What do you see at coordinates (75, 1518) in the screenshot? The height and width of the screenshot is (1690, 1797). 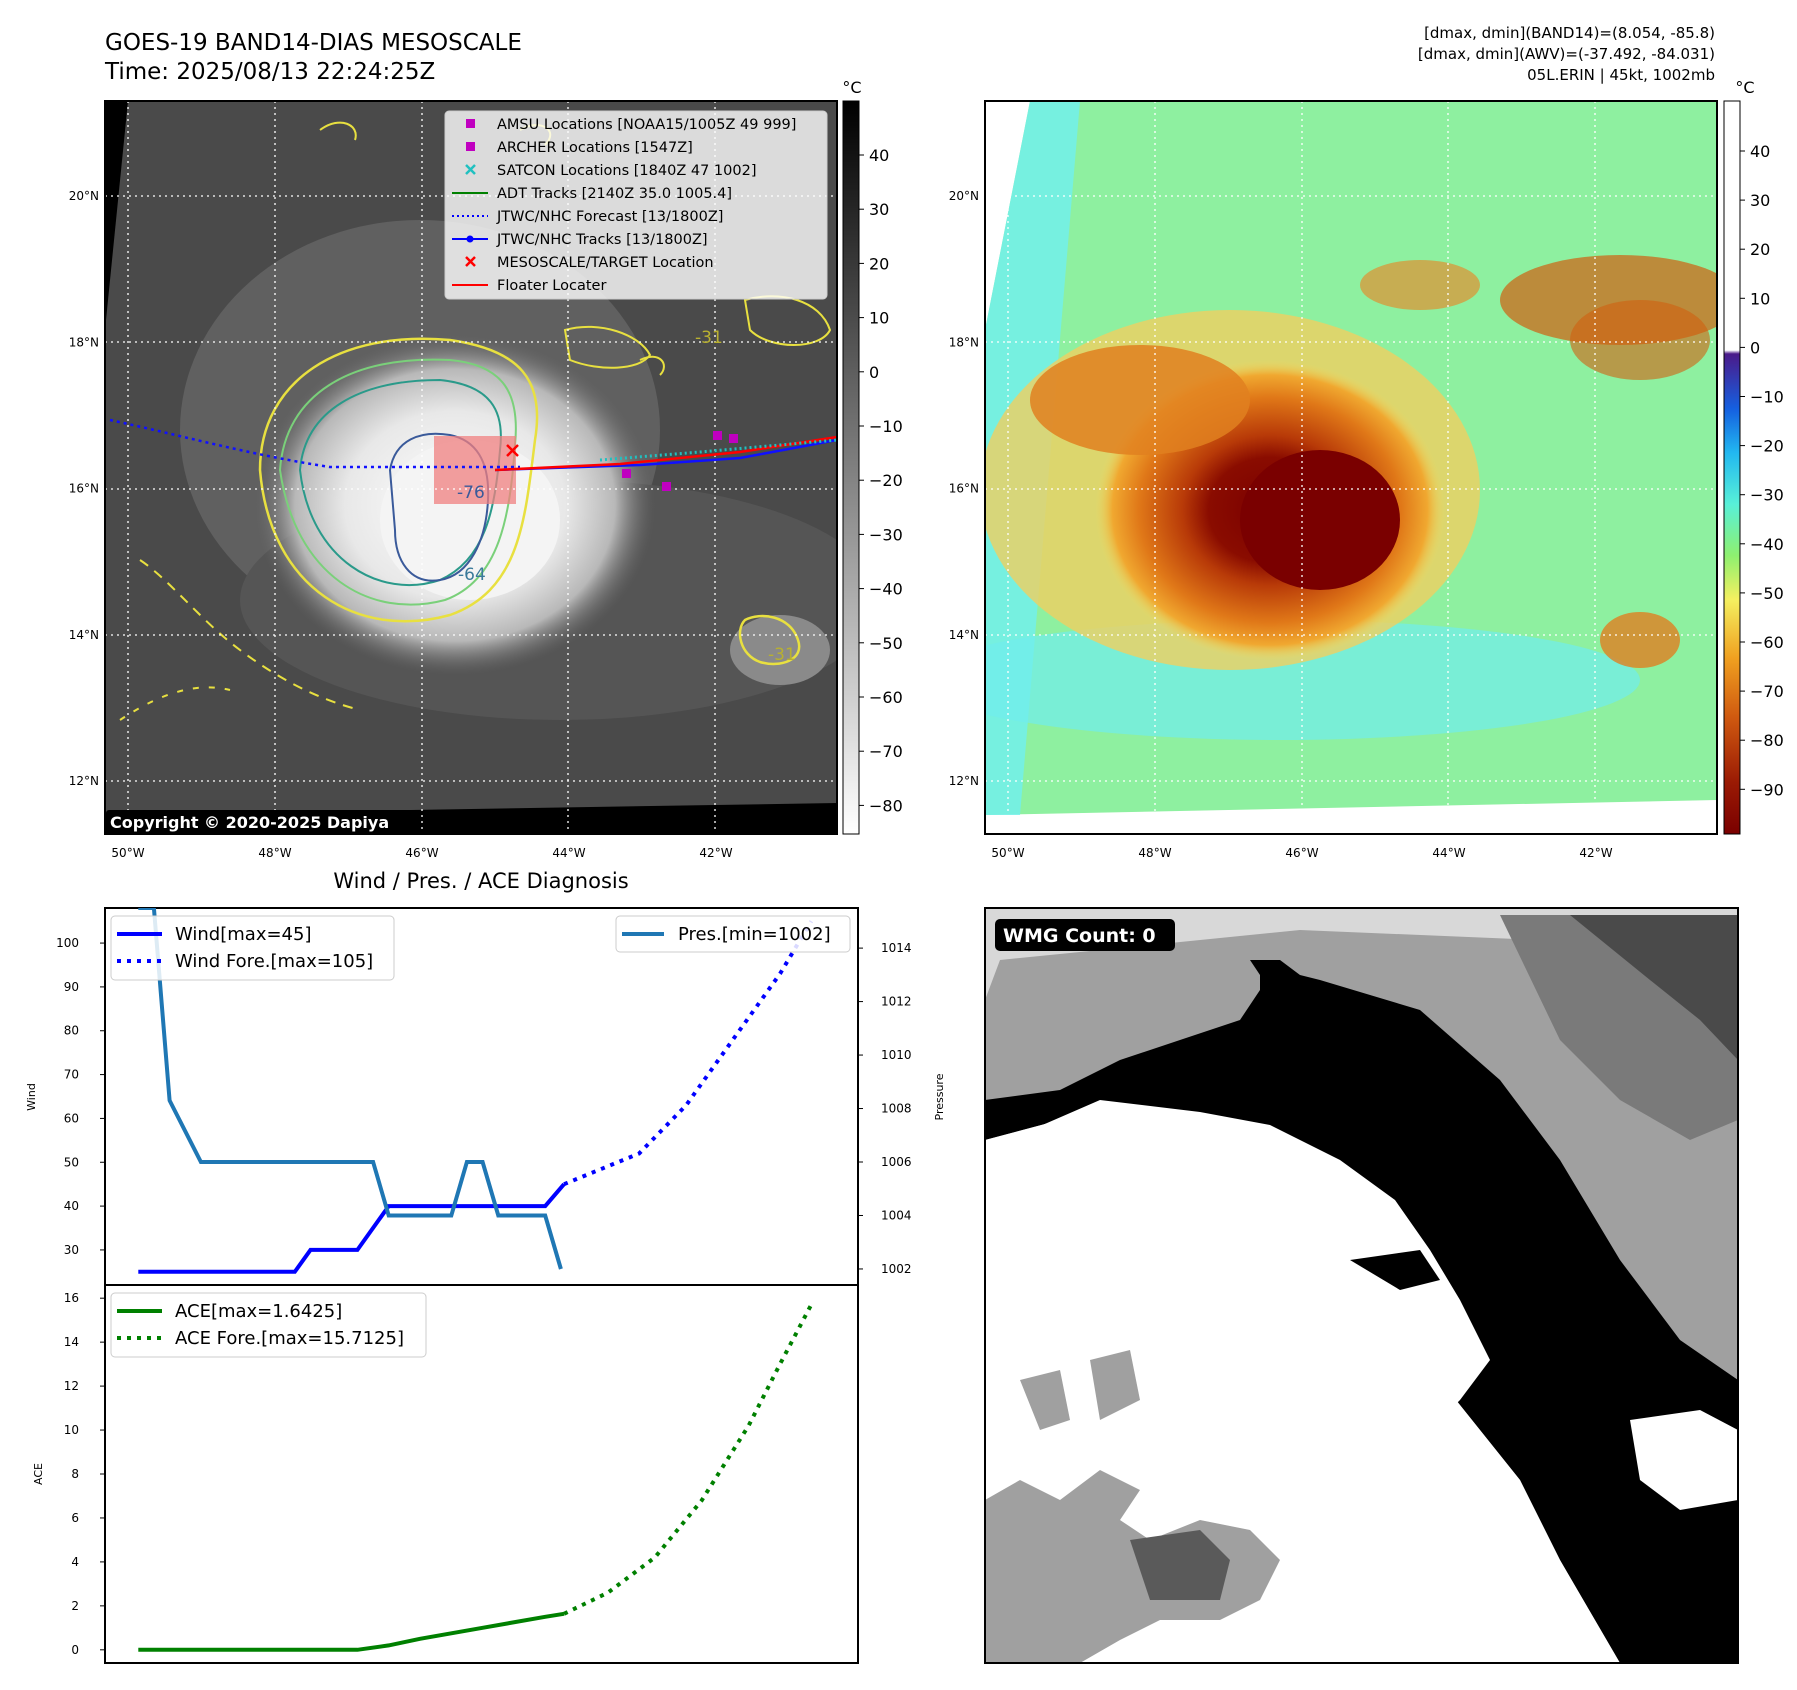 I see `ace-ytick-label: 6` at bounding box center [75, 1518].